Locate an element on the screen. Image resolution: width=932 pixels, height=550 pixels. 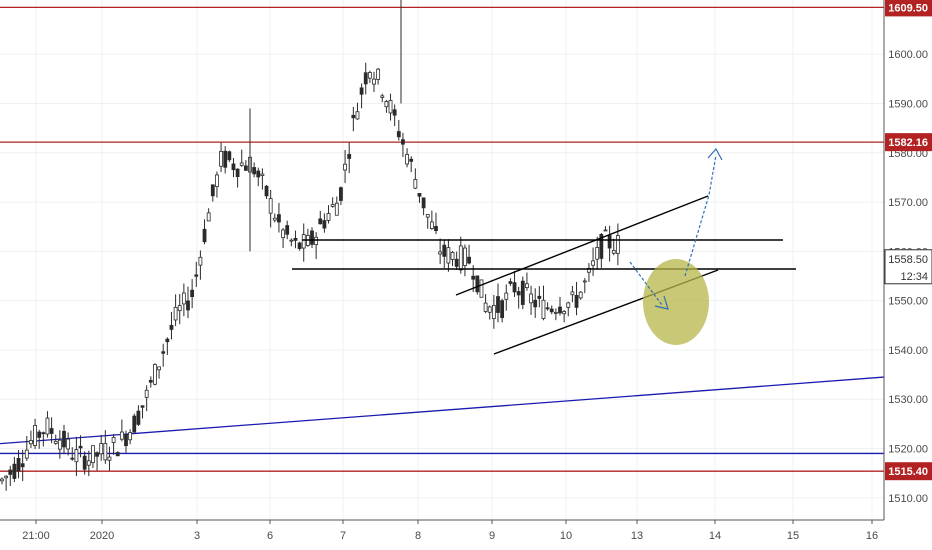
x-tick-label: 9 is located at coordinates (492, 536).